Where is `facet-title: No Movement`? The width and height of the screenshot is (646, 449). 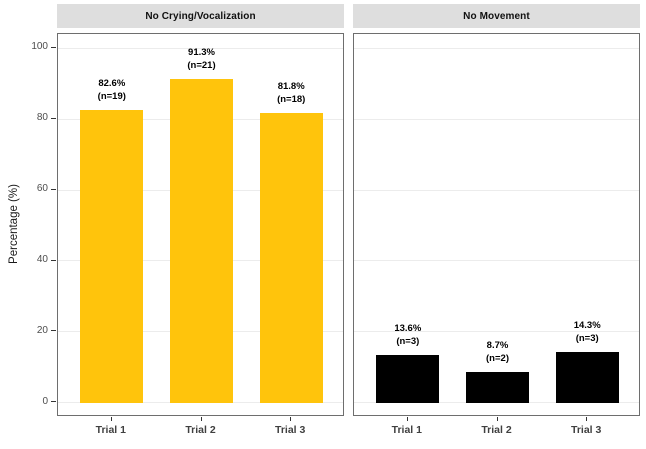
facet-title: No Movement is located at coordinates (496, 16).